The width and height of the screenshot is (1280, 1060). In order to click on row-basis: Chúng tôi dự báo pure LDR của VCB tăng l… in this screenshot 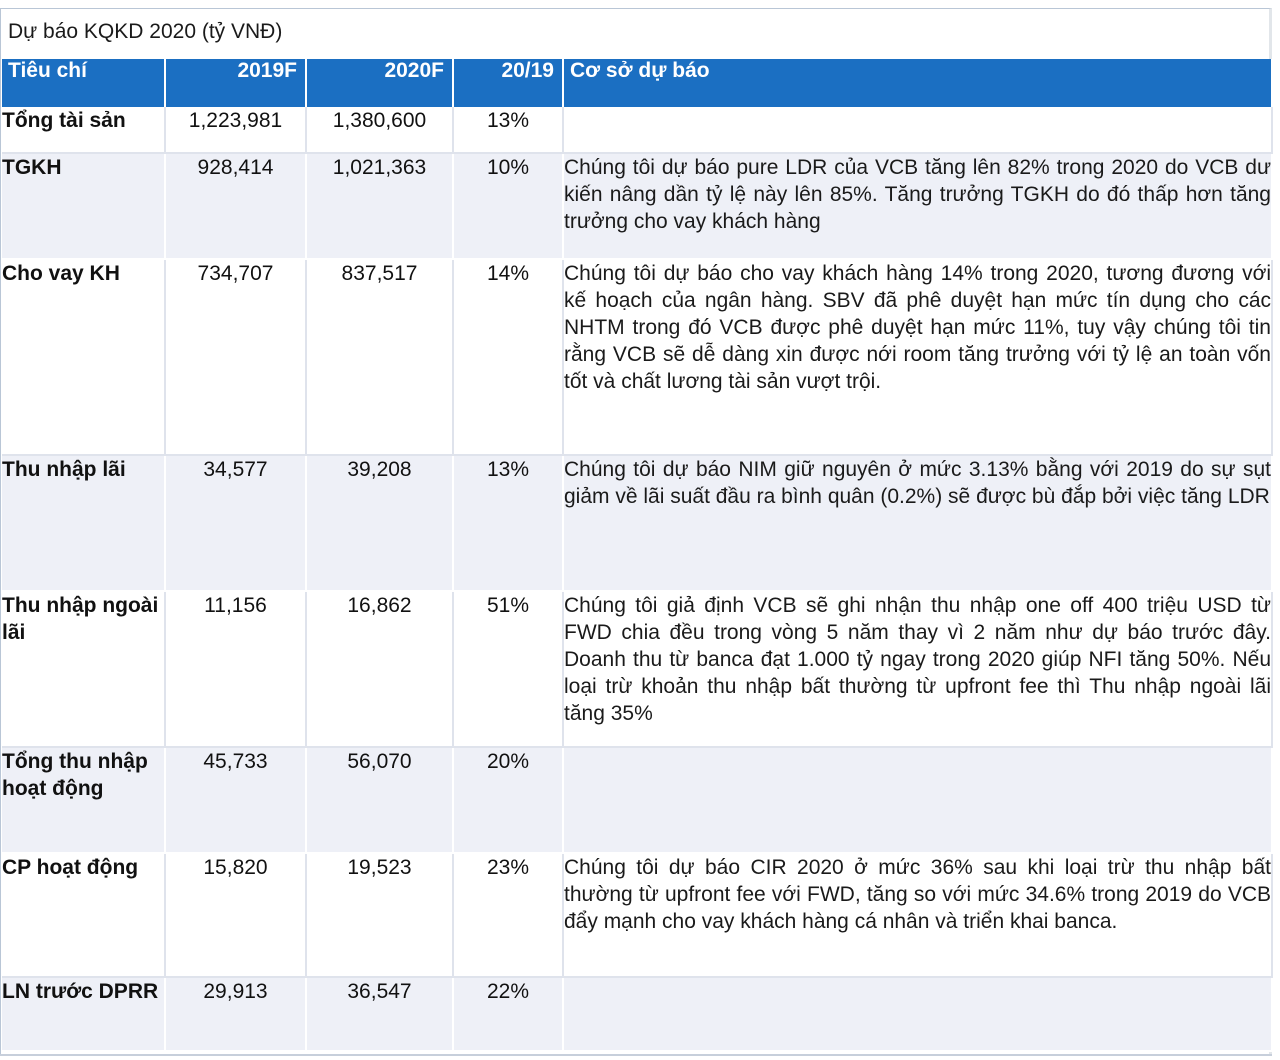, I will do `click(918, 206)`.